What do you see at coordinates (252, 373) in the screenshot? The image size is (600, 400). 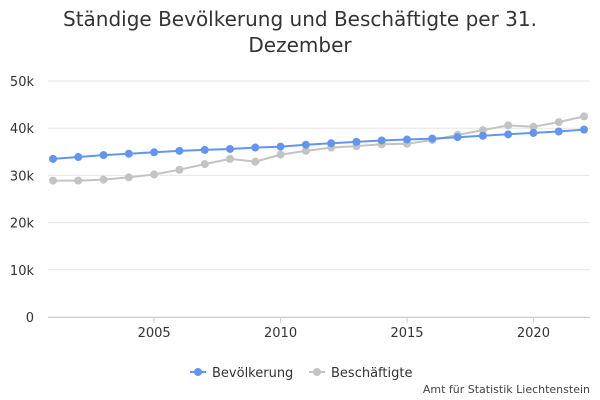 I see `legend-label: Bevölkerung` at bounding box center [252, 373].